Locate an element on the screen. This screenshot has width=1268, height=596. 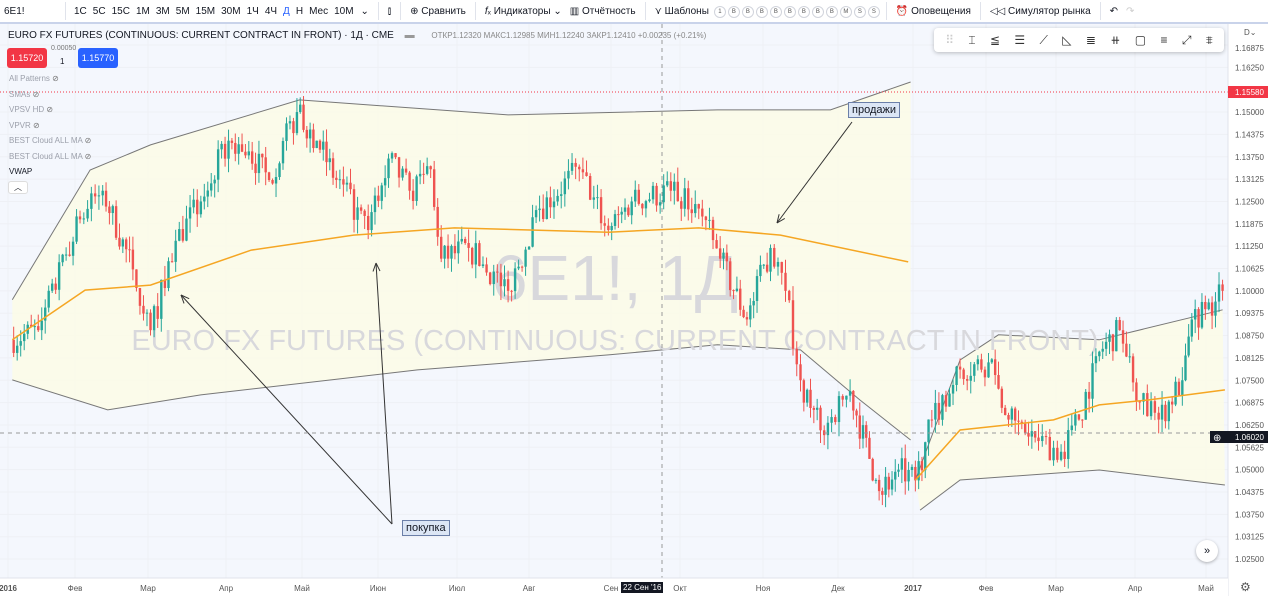
indicator-item: SMAs ⊘ is located at coordinates (24, 94).